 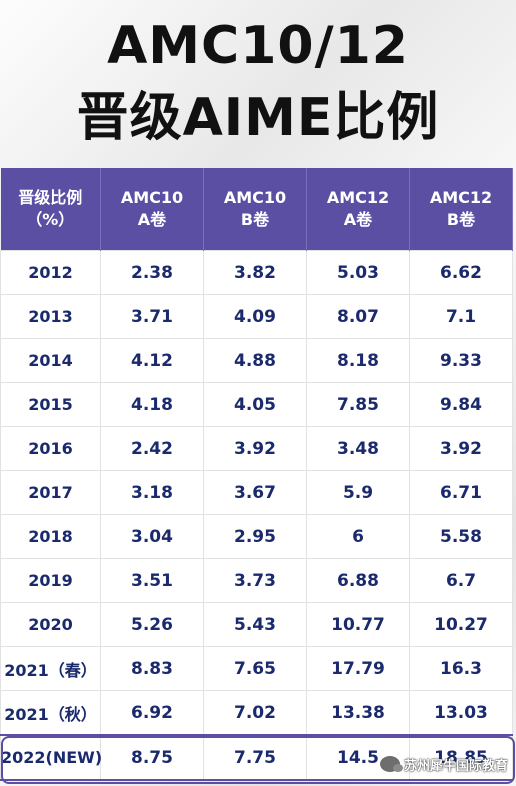 I want to click on value-cell: 4.18, so click(x=152, y=404).